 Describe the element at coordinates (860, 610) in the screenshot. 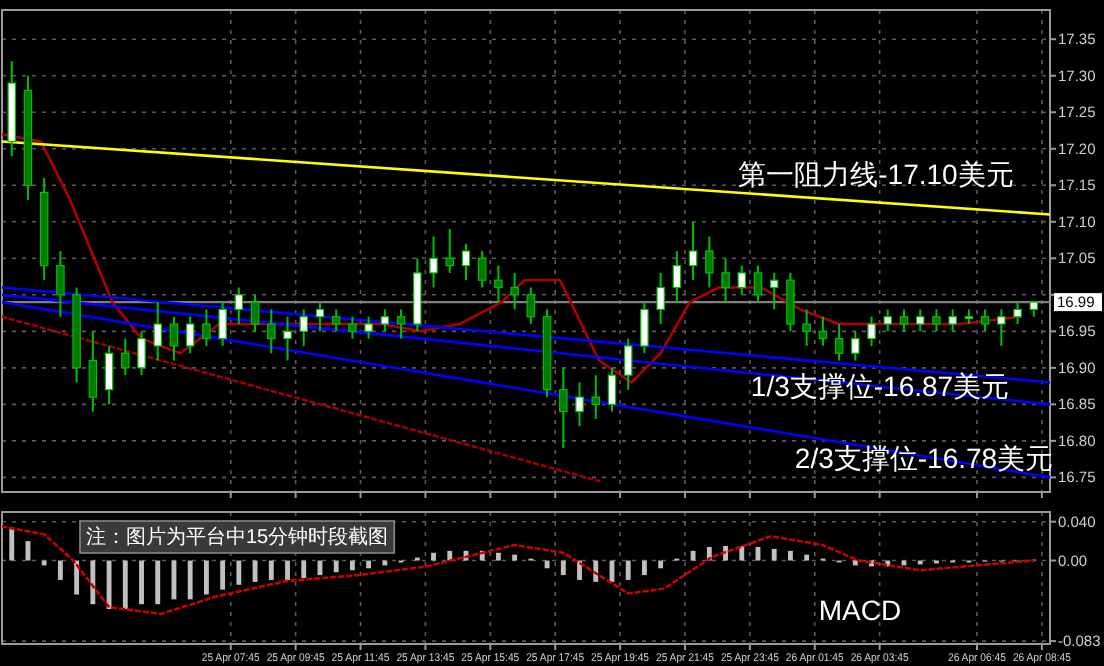

I see `annotation: MACD` at that location.